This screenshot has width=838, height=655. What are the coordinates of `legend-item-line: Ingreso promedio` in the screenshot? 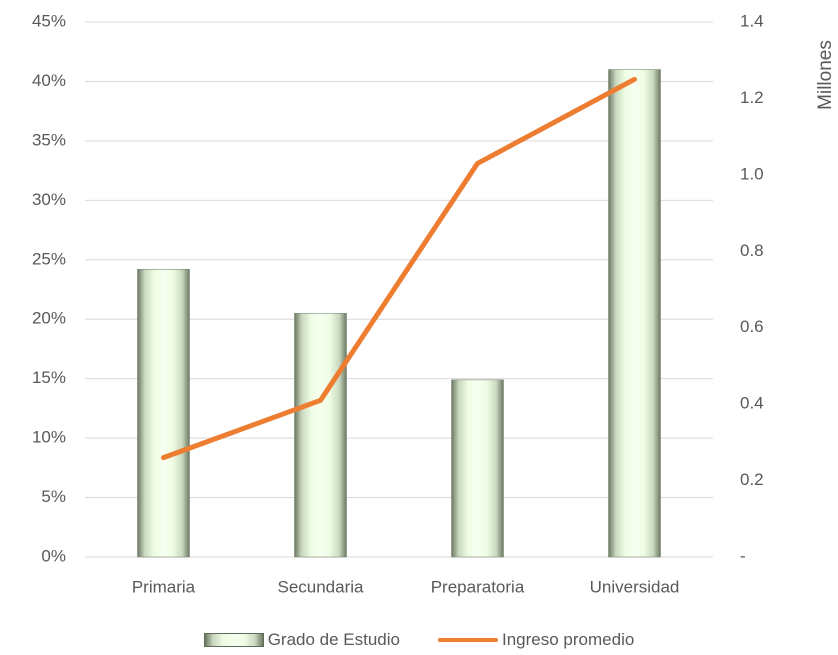 It's located at (536, 640).